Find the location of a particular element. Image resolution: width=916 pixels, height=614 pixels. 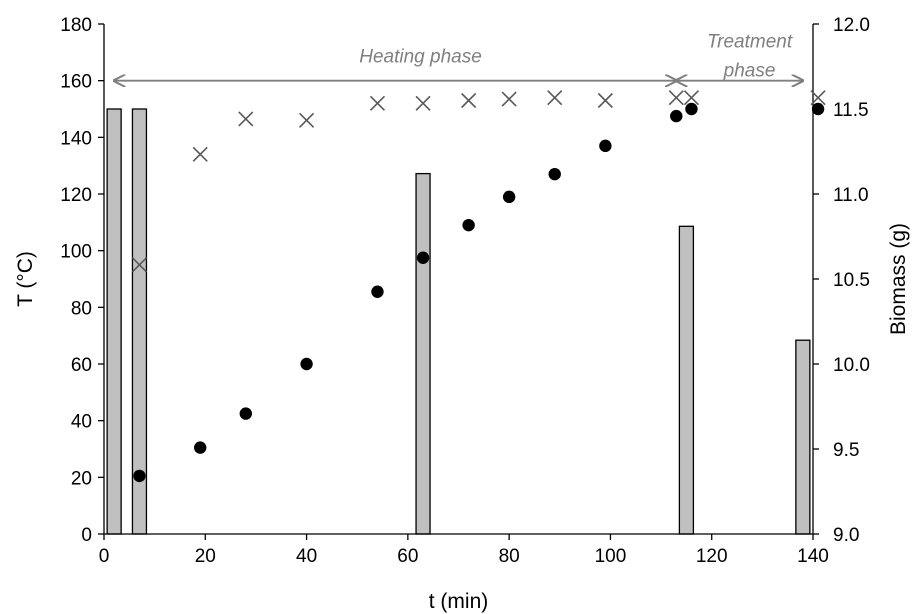

x-tick-label: 80 is located at coordinates (509, 556).